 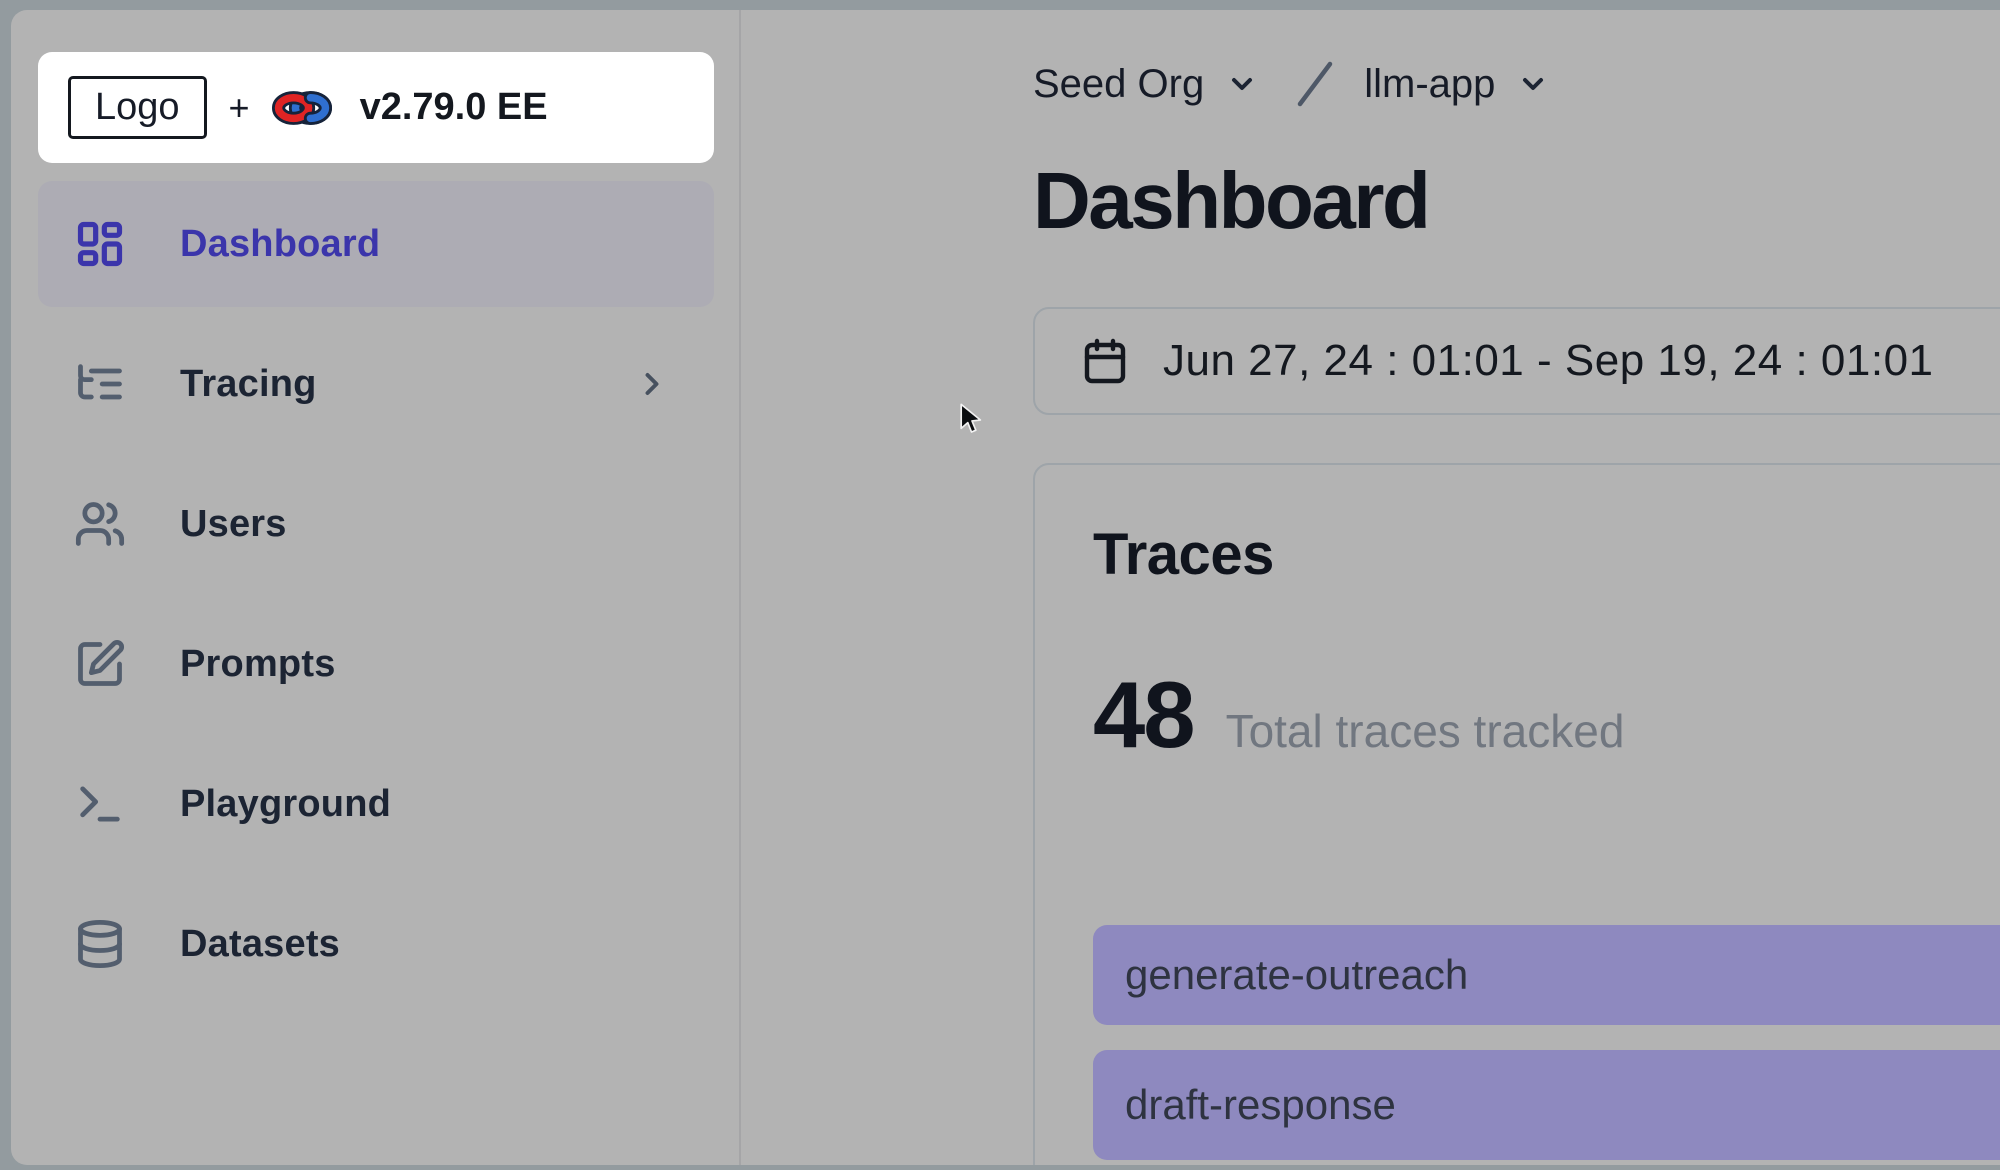 What do you see at coordinates (100, 384) in the screenshot?
I see `tracing-icon` at bounding box center [100, 384].